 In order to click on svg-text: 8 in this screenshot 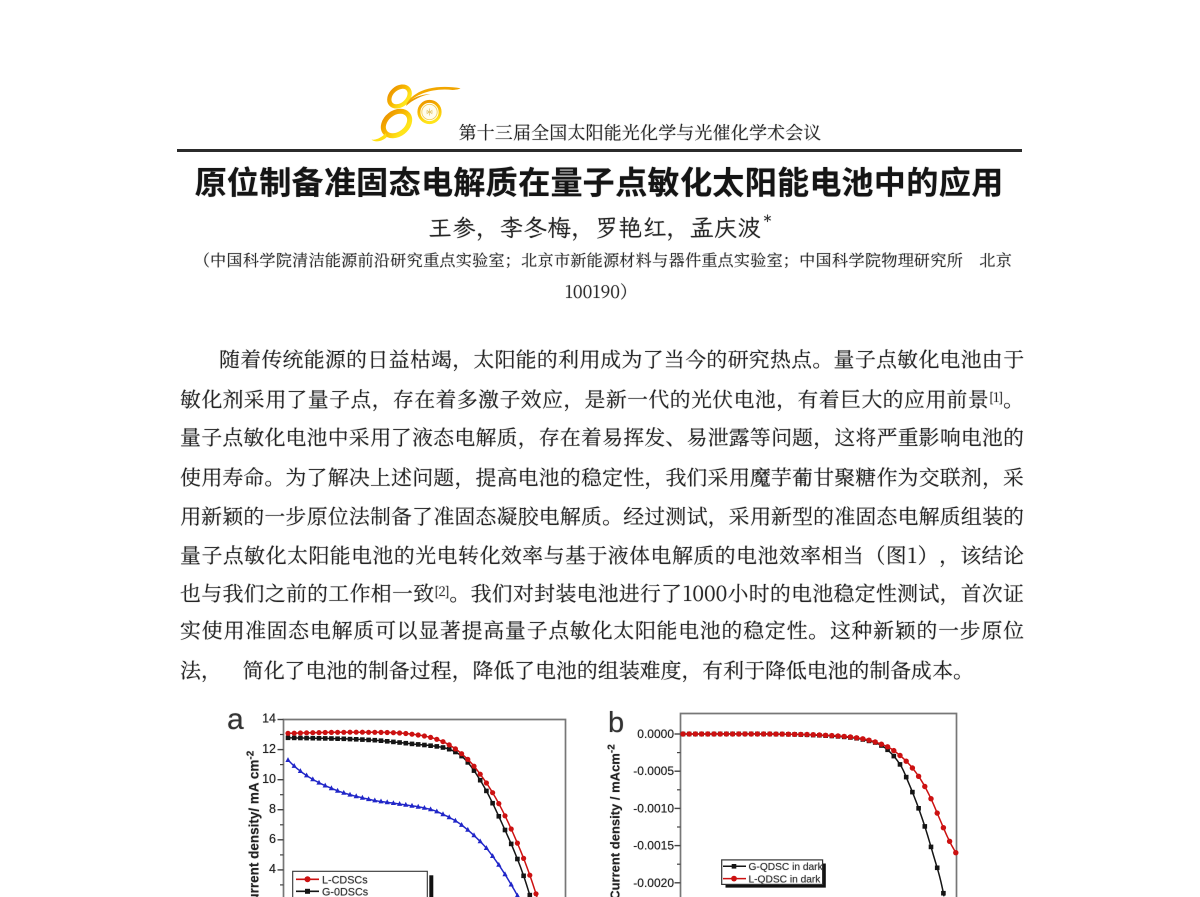, I will do `click(272, 809)`.